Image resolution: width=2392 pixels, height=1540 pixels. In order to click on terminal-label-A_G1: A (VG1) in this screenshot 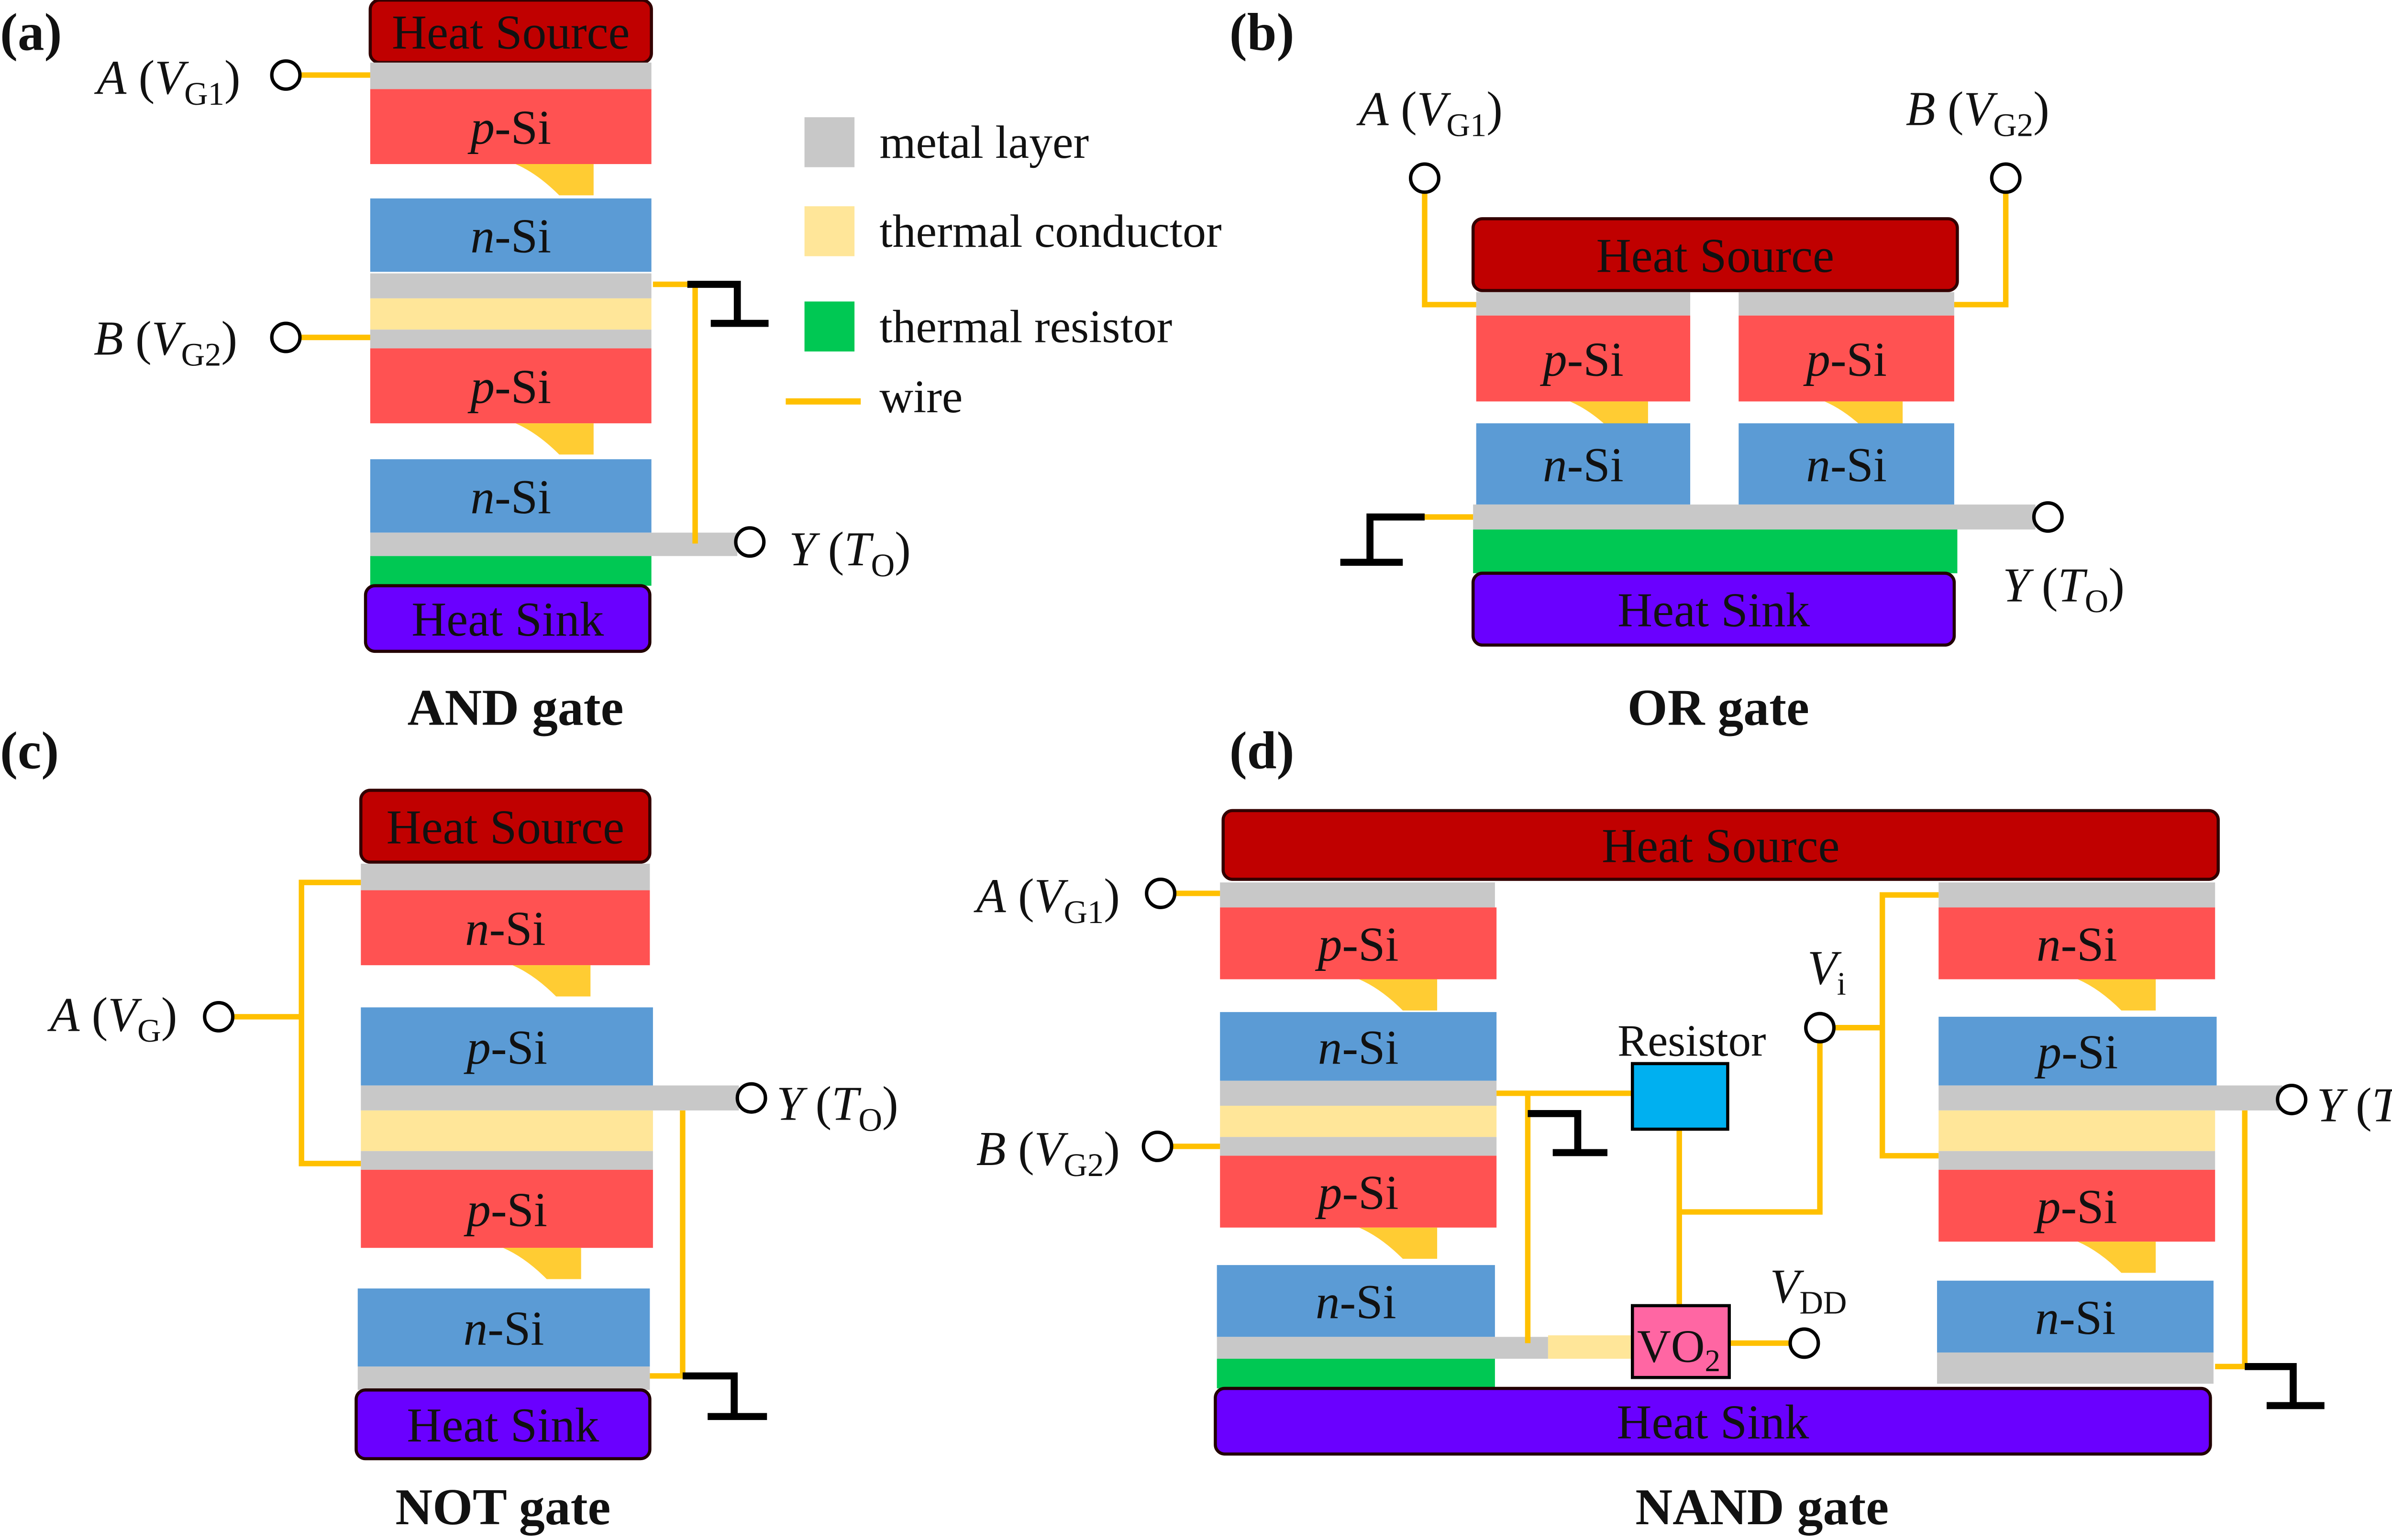, I will do `click(167, 81)`.